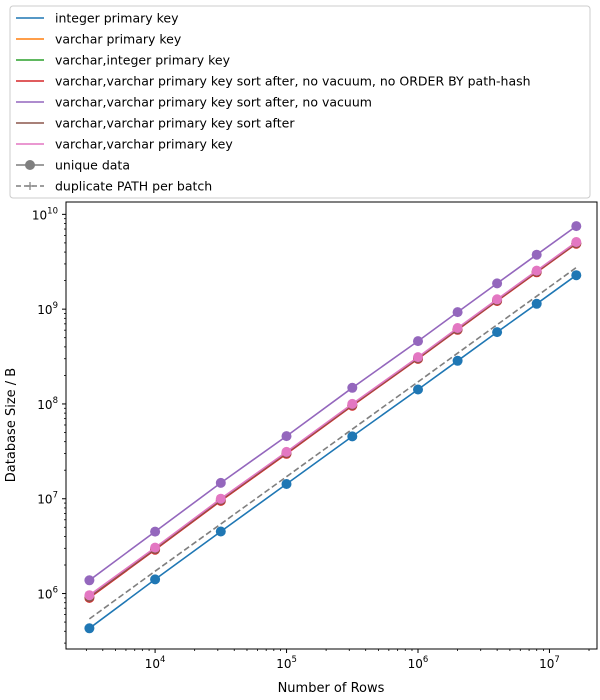 The width and height of the screenshot is (600, 700). What do you see at coordinates (133, 186) in the screenshot?
I see `legend-label: duplicate PATH per batch` at bounding box center [133, 186].